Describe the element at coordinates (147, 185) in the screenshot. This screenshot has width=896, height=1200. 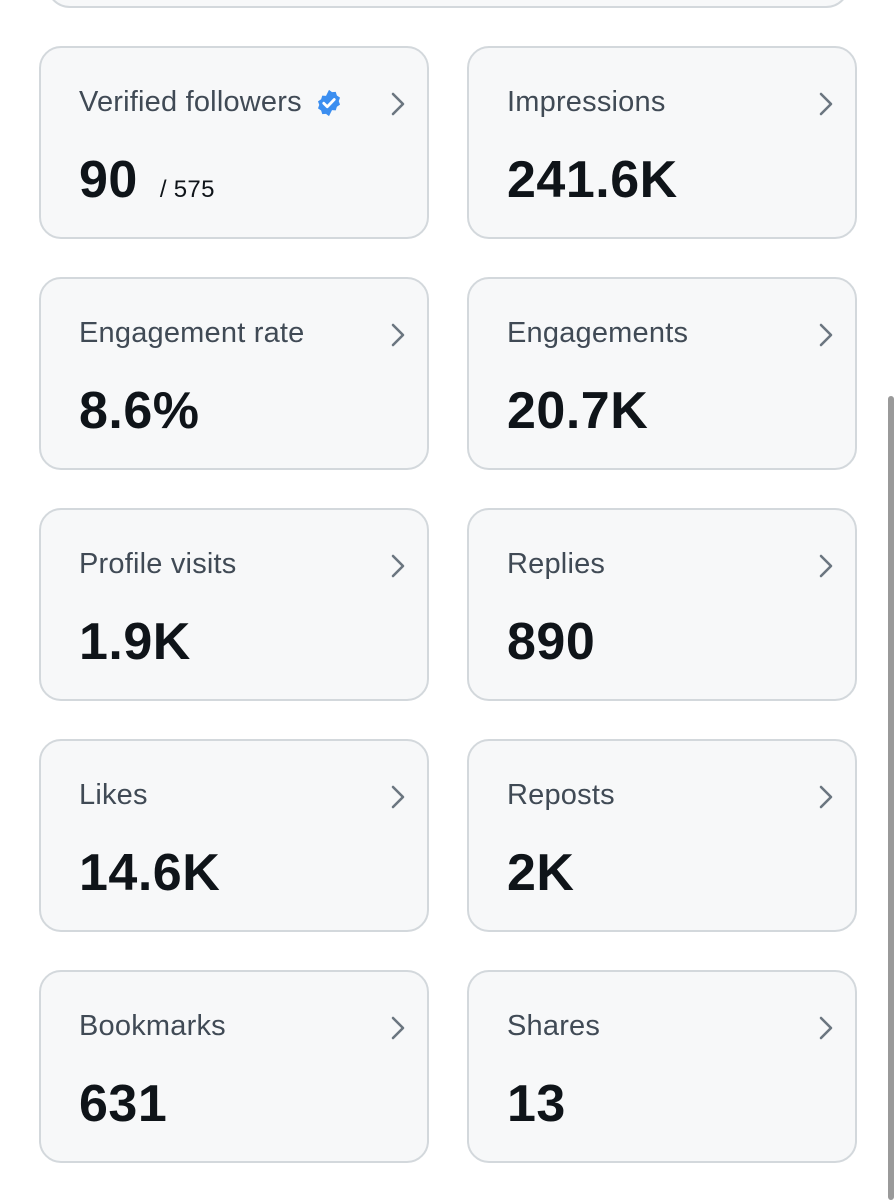
I see `metric-value: 90 / 575` at that location.